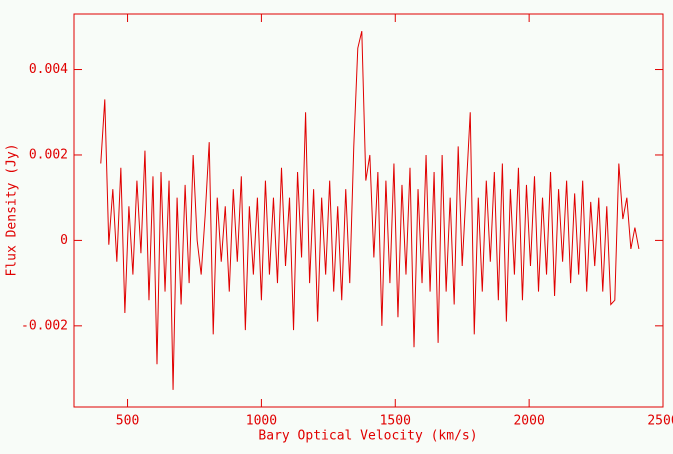 This screenshot has width=673, height=454. I want to click on x-axis-label: Bary Optical Velocity (km/s), so click(367, 436).